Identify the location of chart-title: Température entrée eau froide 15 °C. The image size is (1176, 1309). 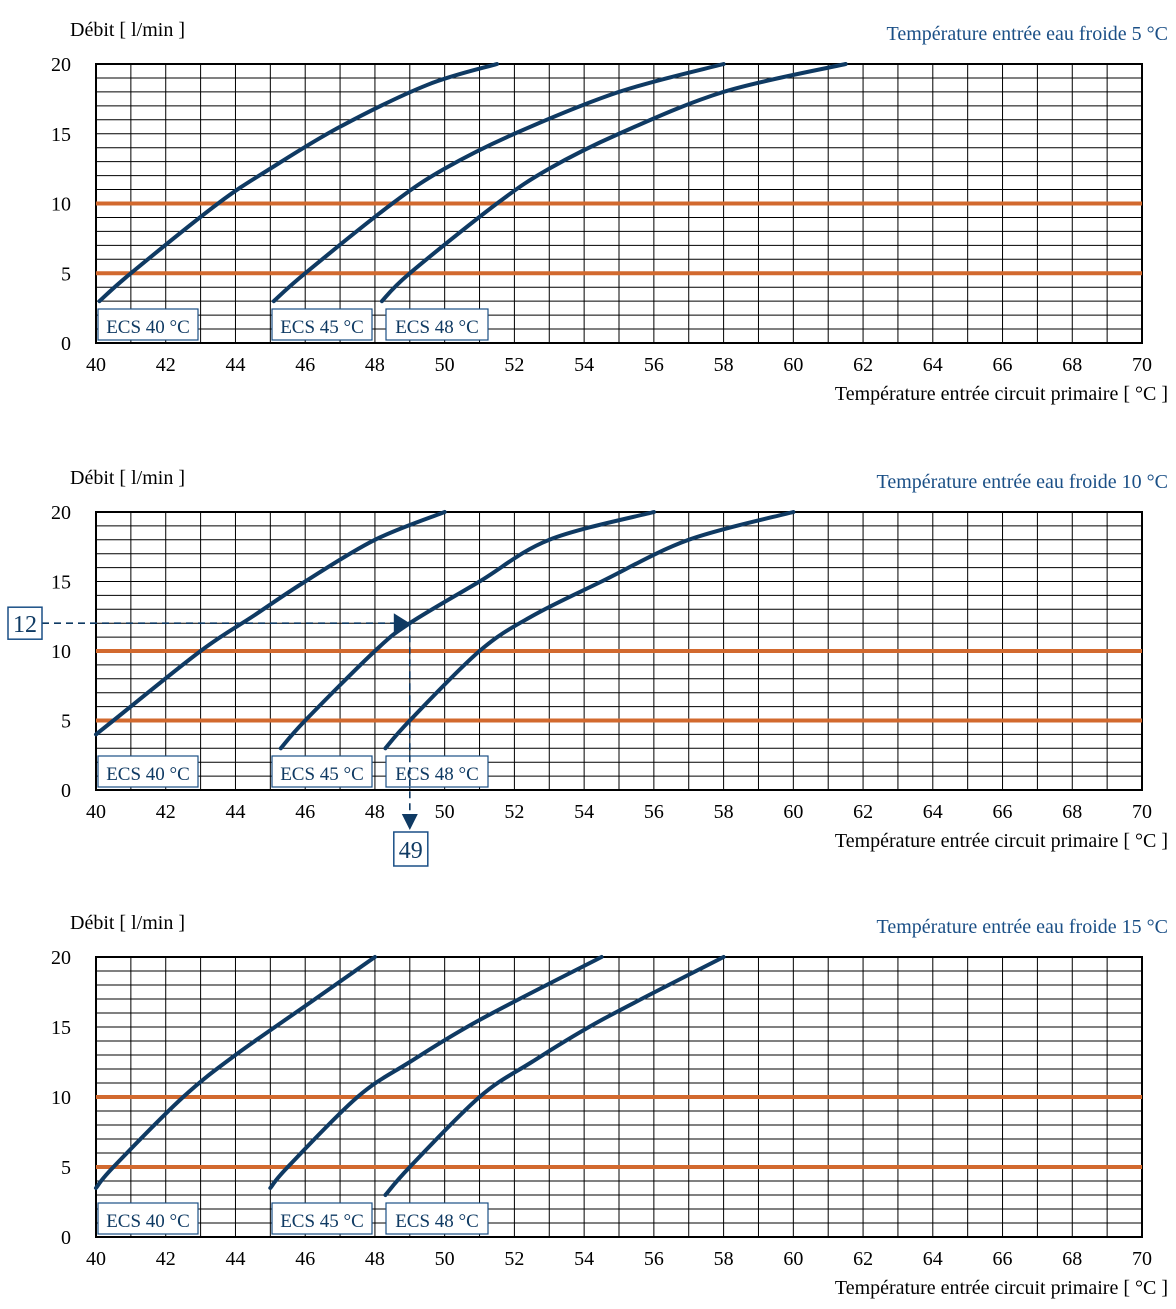
(1022, 927).